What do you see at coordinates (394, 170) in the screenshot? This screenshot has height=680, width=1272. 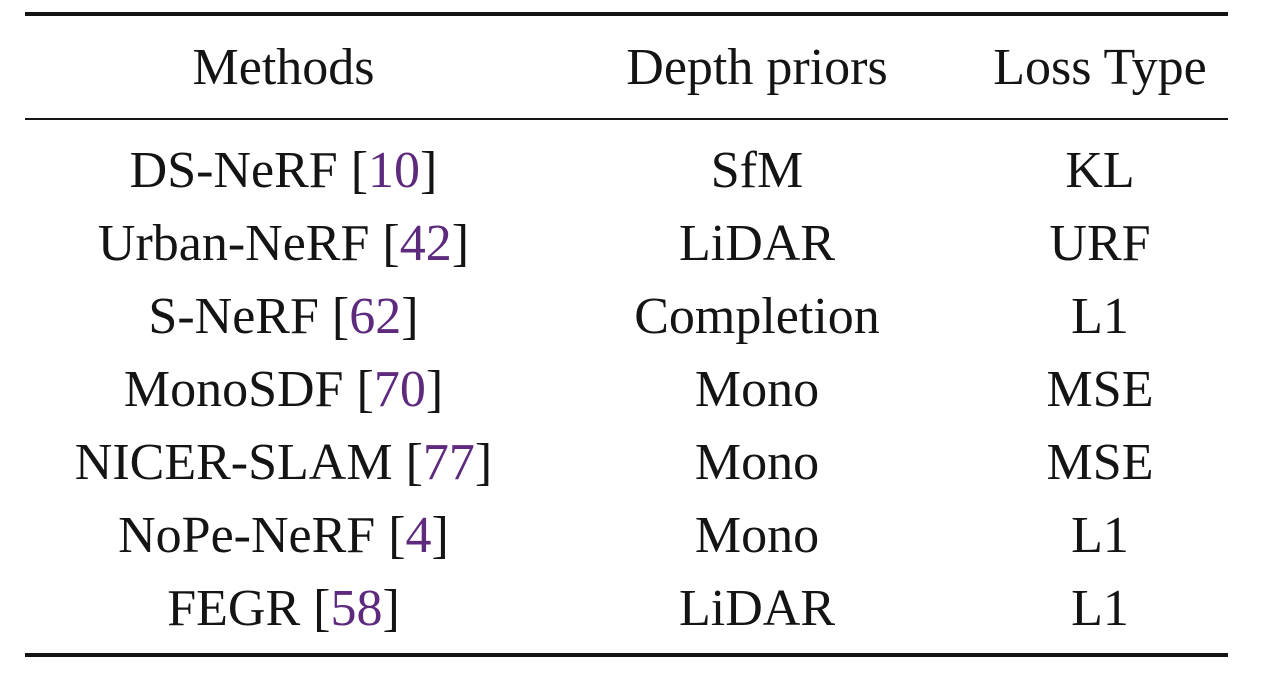 I see `citation-link: 10` at bounding box center [394, 170].